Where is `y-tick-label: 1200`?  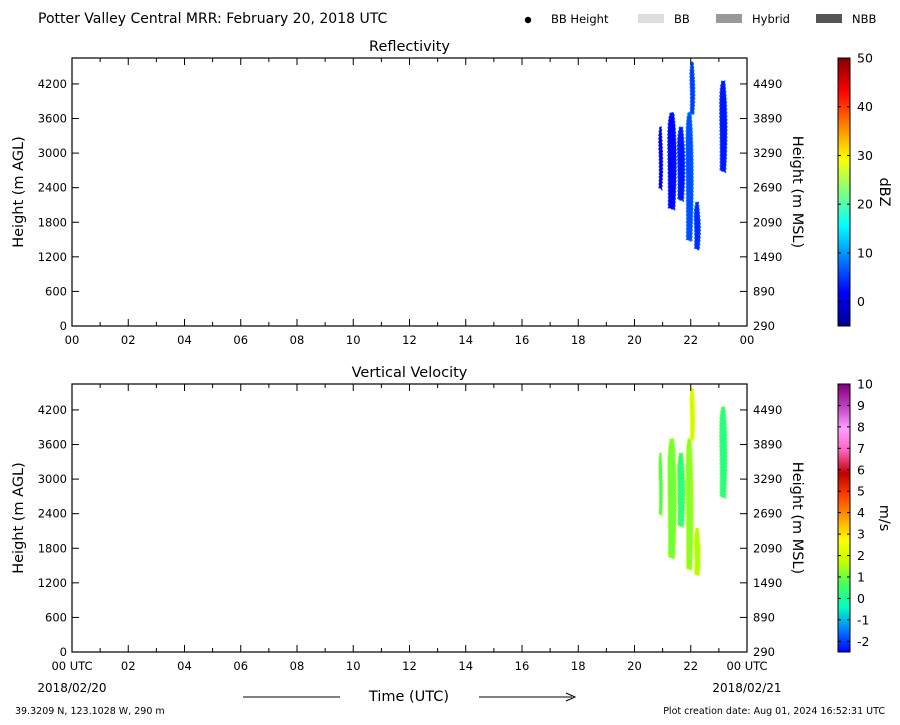
y-tick-label: 1200 is located at coordinates (52, 257).